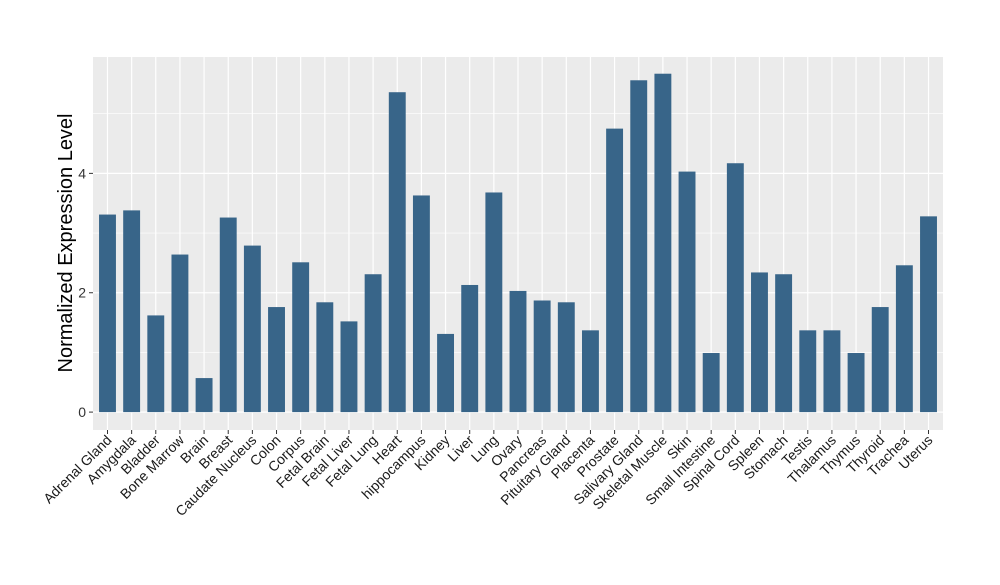 The width and height of the screenshot is (1000, 585). What do you see at coordinates (856, 383) in the screenshot?
I see `bar-thymus` at bounding box center [856, 383].